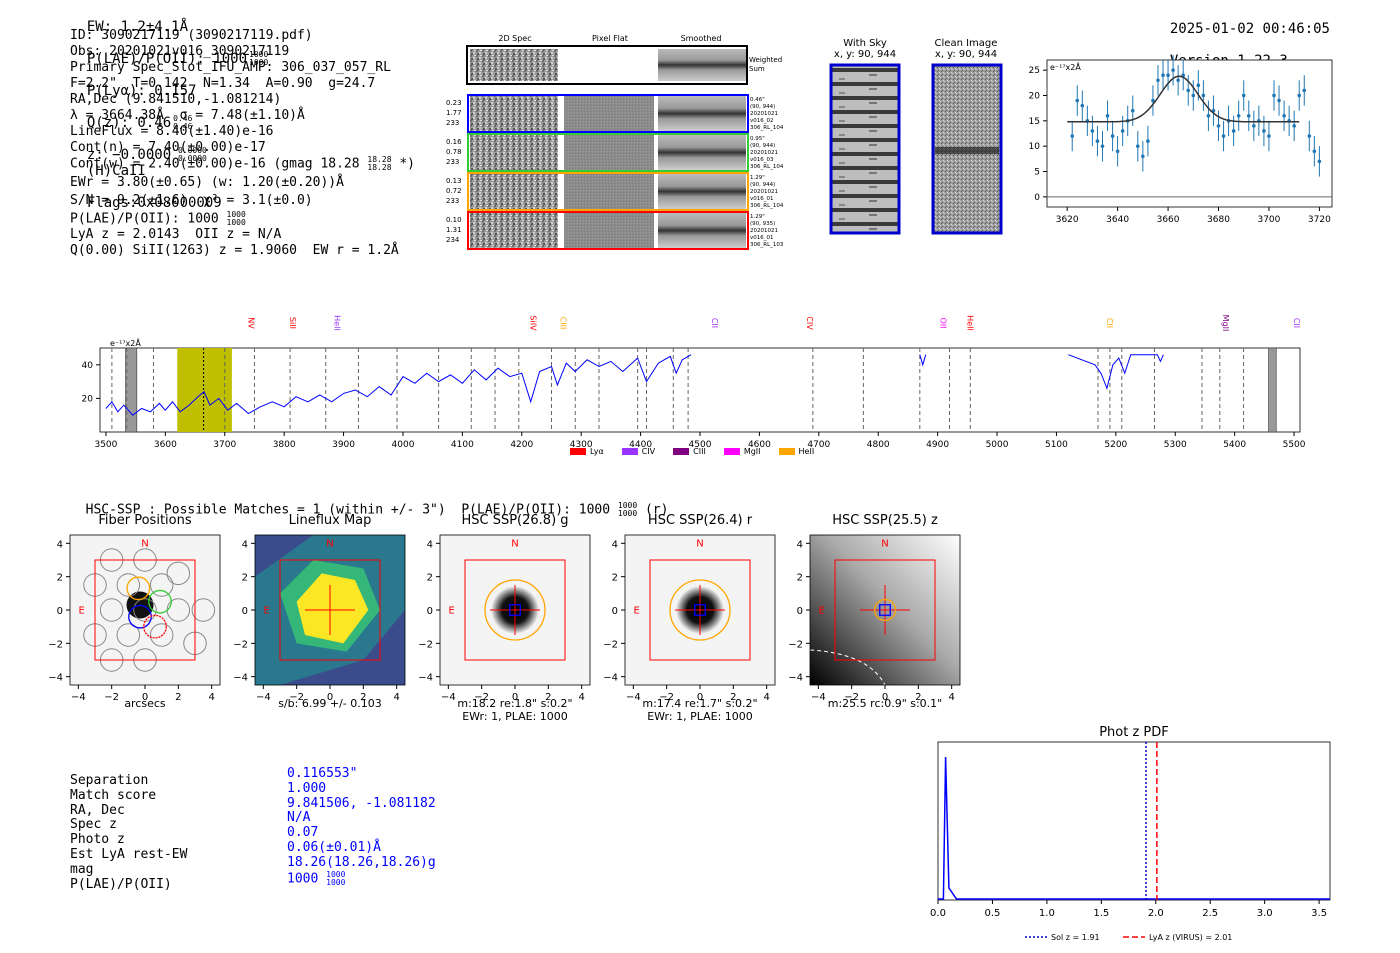  I want to click on fiber-meta: v016_03, so click(762, 160).